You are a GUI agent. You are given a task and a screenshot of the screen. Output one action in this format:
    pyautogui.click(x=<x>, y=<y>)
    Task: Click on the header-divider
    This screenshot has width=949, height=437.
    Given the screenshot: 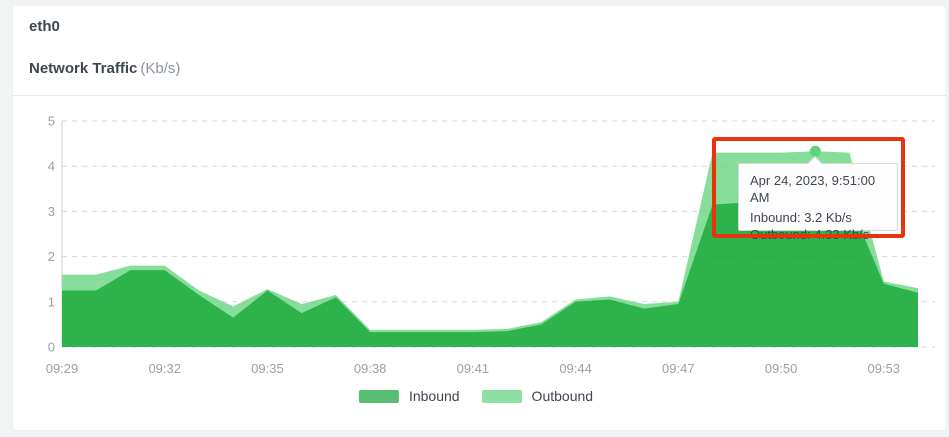 What is the action you would take?
    pyautogui.click(x=479, y=95)
    